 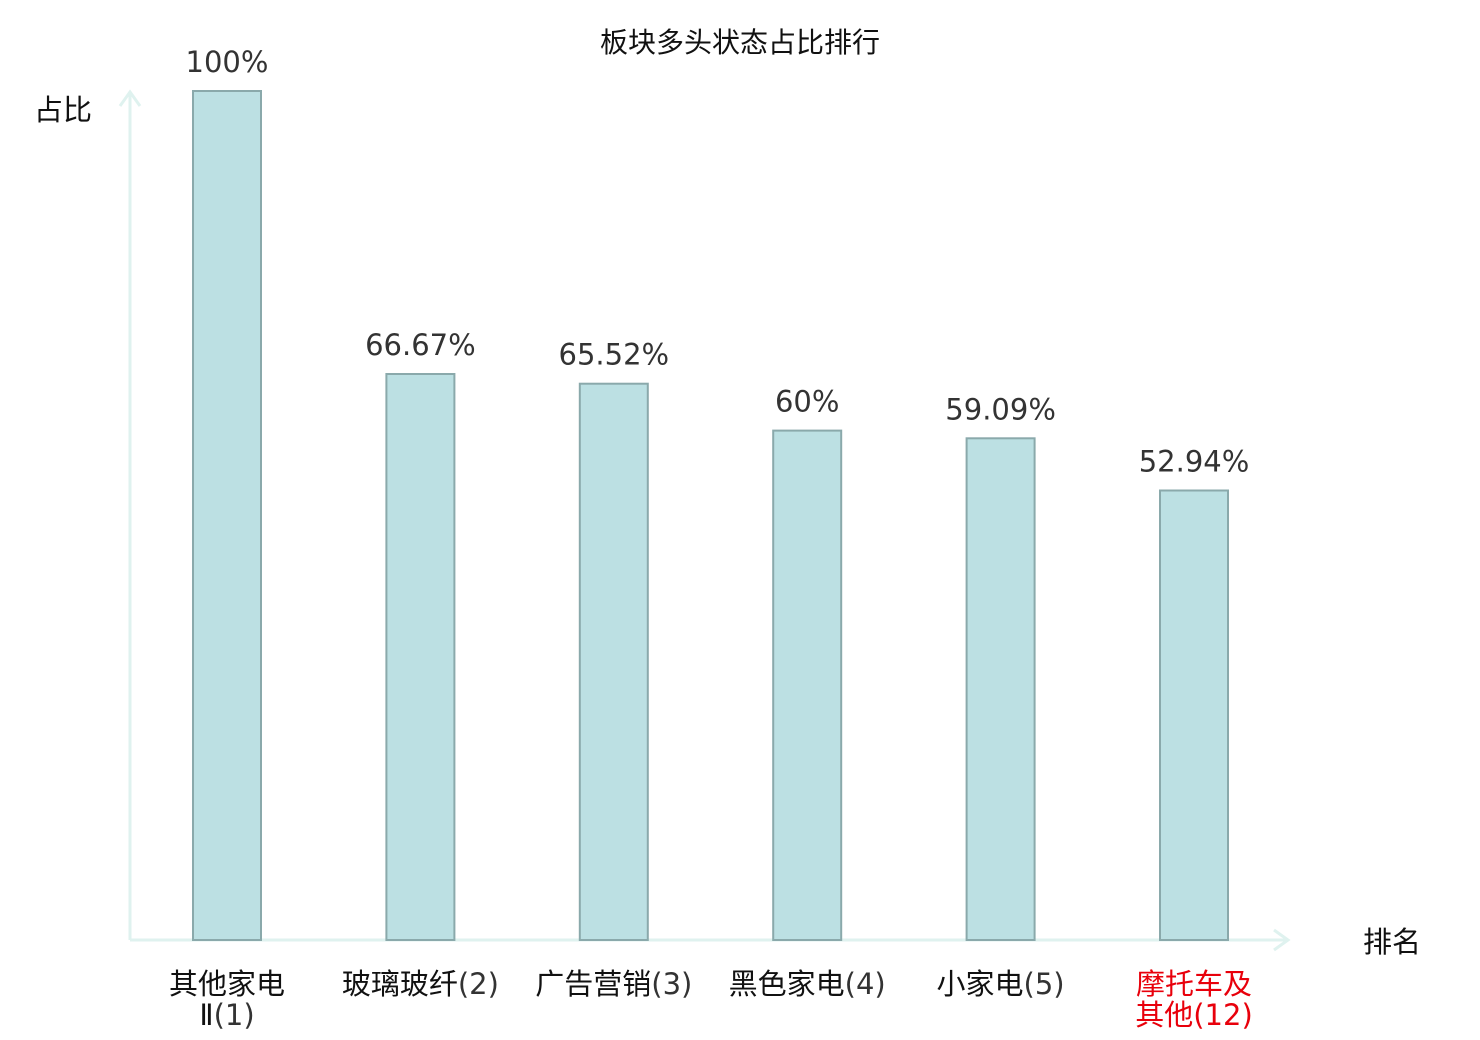 What do you see at coordinates (1164, 1015) in the screenshot?
I see `category-name-line: 其他` at bounding box center [1164, 1015].